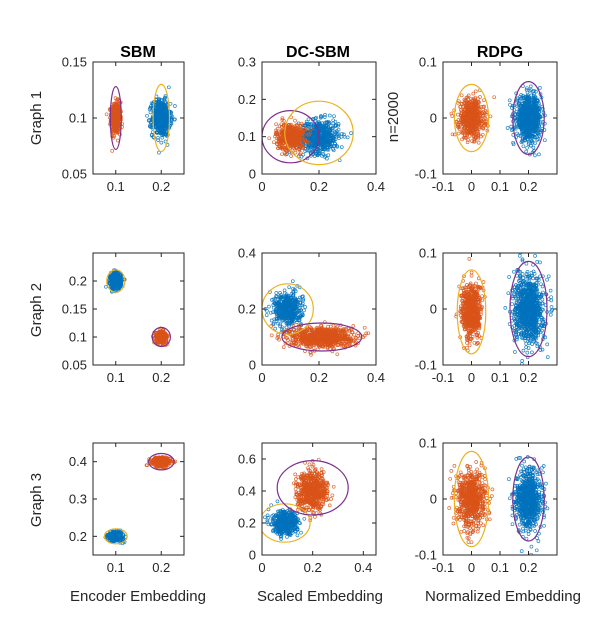  Describe the element at coordinates (137, 308) in the screenshot. I see `plot-area` at that location.